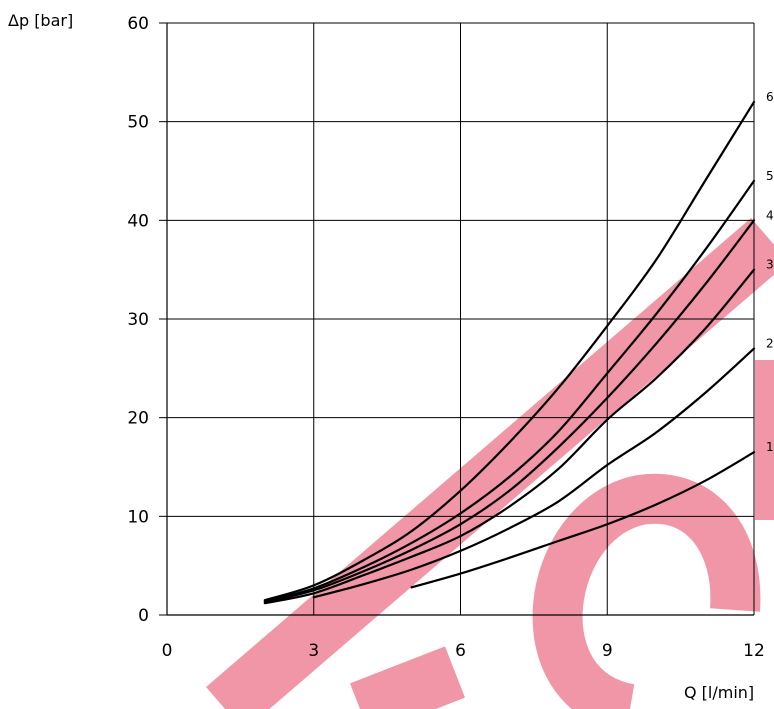  What do you see at coordinates (167, 651) in the screenshot?
I see `x-tick-label-0: 0` at bounding box center [167, 651].